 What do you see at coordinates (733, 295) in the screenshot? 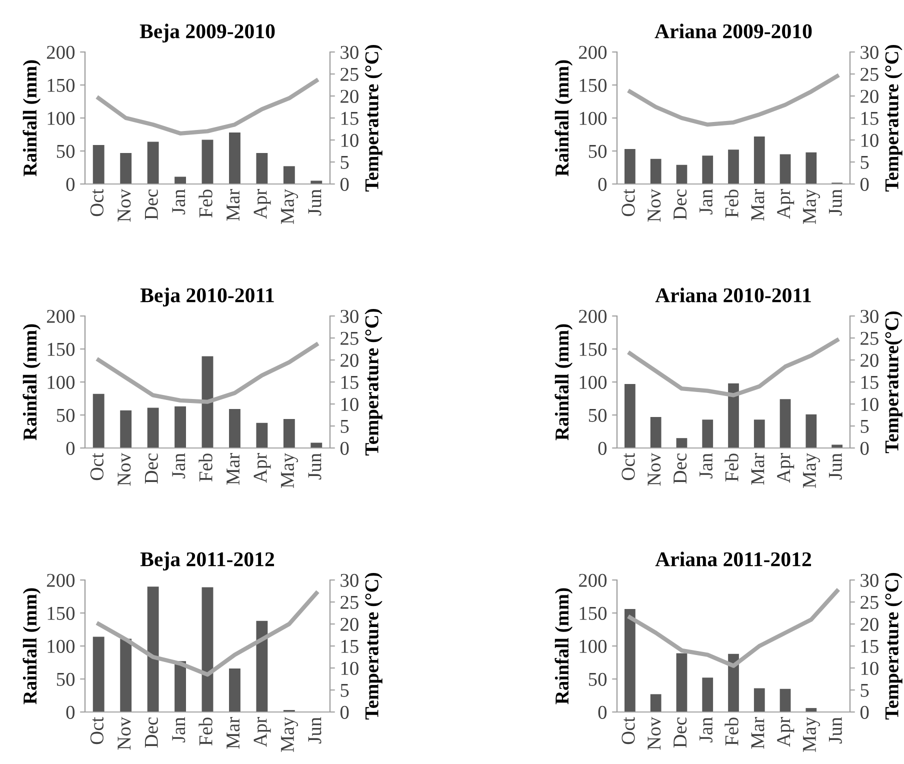
I see `chart-title: Ariana 2010-2011` at bounding box center [733, 295].